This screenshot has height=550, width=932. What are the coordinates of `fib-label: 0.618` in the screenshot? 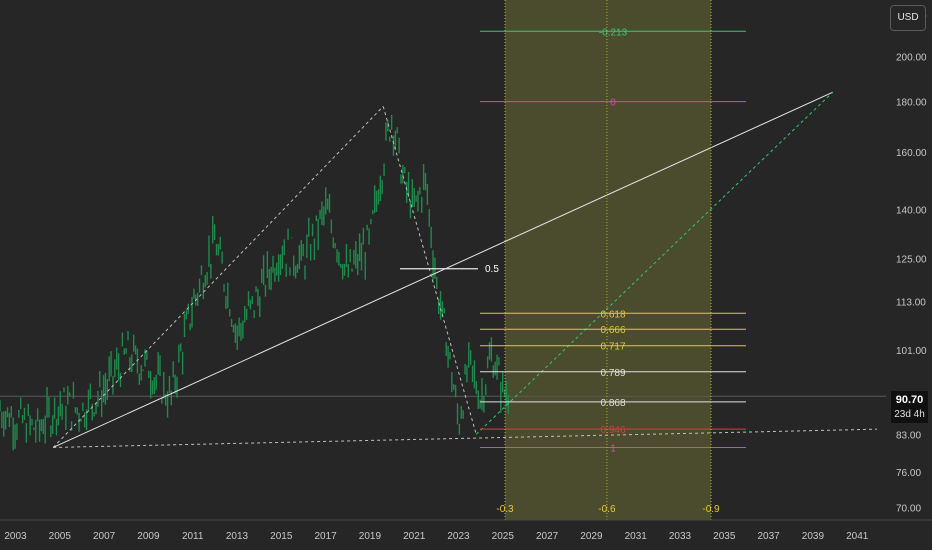 It's located at (612, 314).